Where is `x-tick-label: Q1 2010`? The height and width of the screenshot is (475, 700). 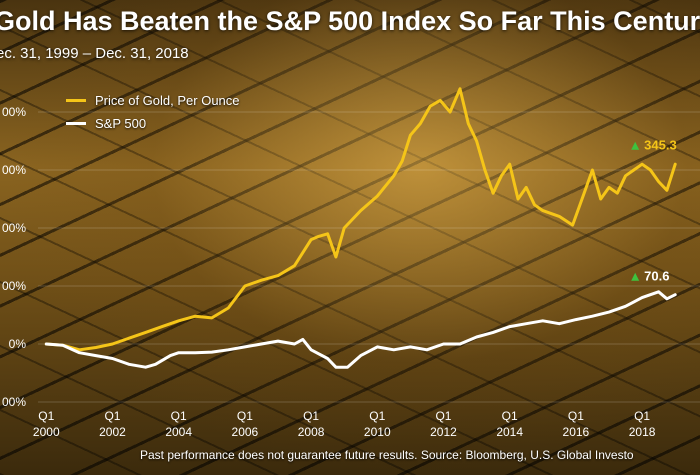 x-tick-label: Q1 2010 is located at coordinates (377, 424).